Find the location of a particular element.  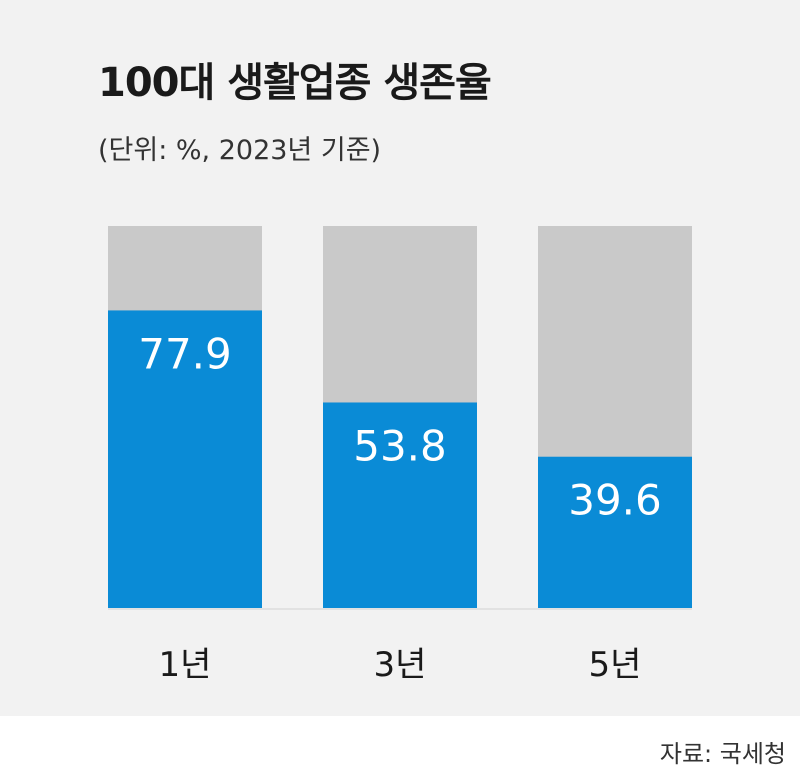

category-label: 3년 is located at coordinates (400, 665).